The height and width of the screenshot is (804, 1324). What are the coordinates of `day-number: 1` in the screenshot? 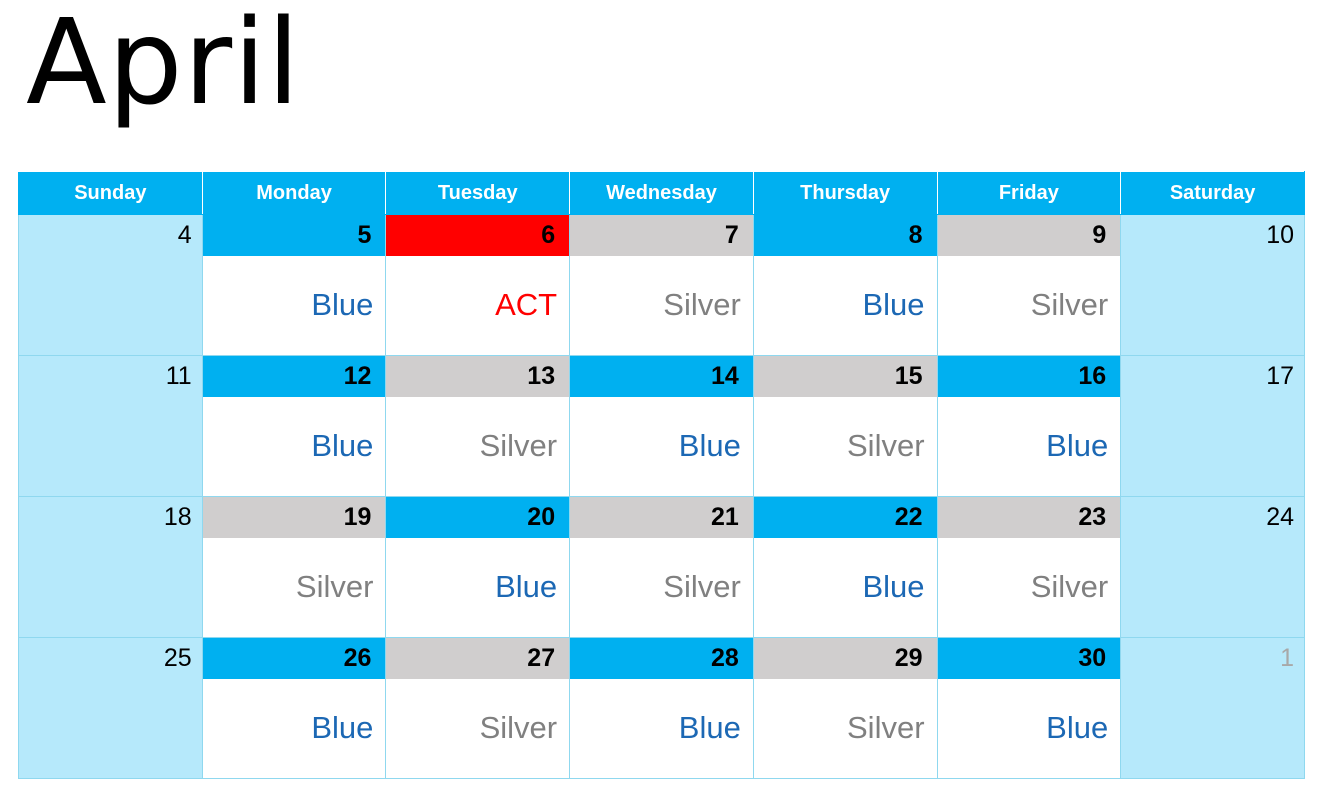 It's located at (1287, 658).